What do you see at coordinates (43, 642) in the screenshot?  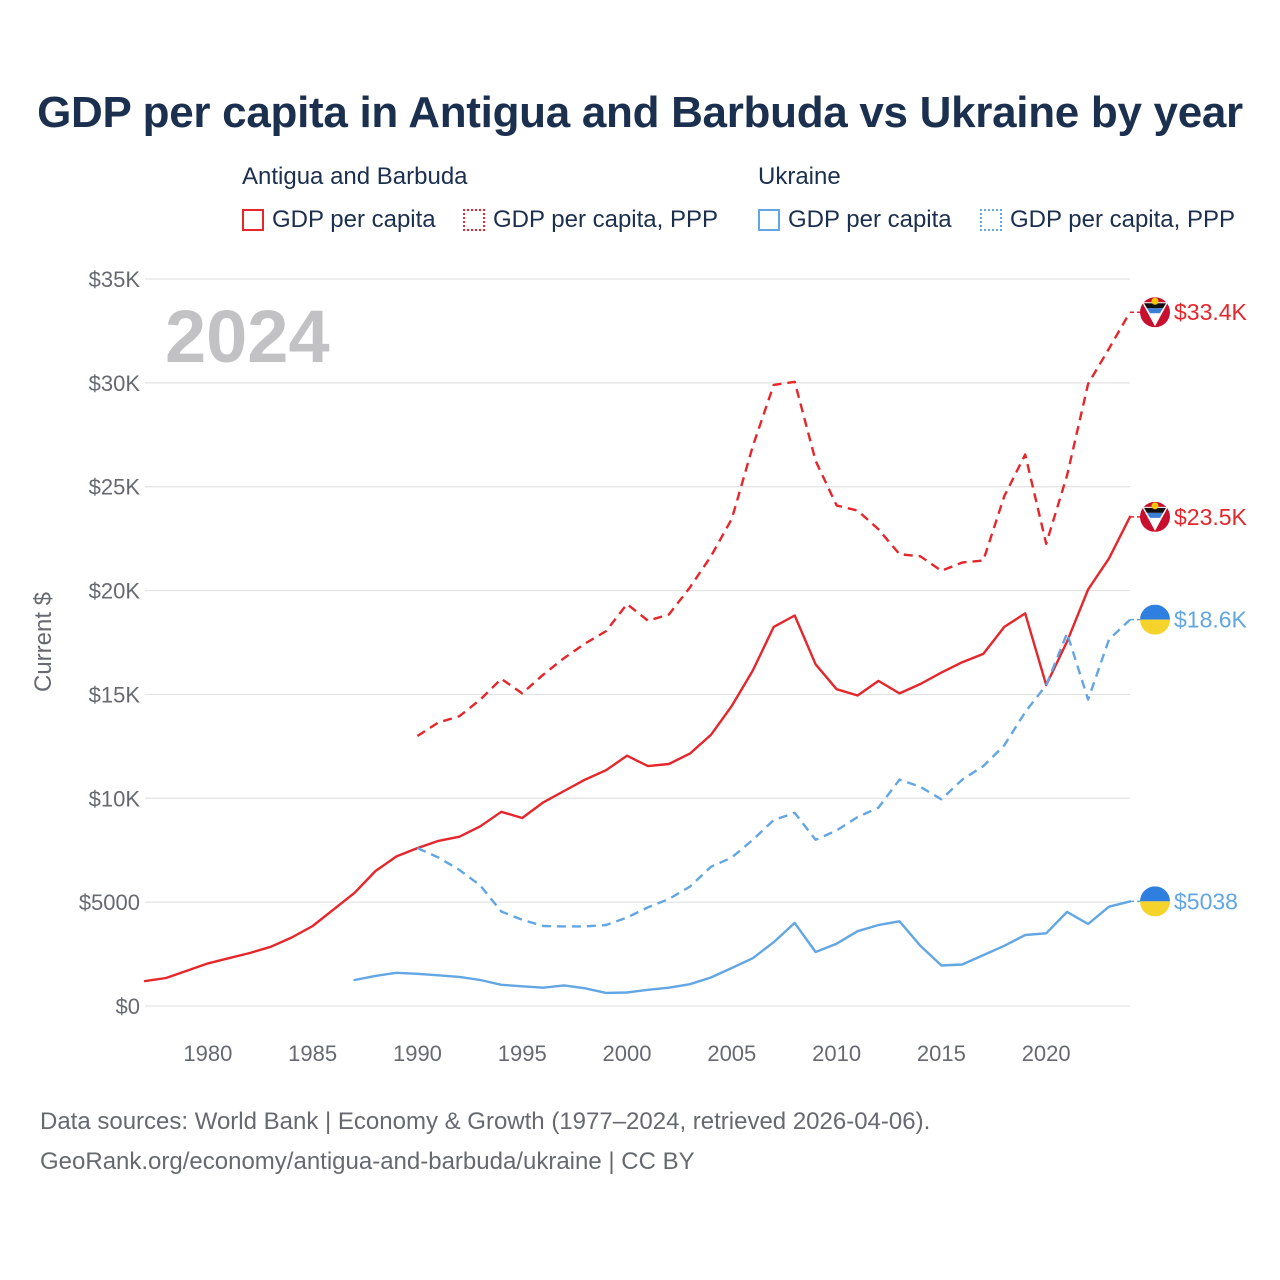 I see `y-axis-title: Current $` at bounding box center [43, 642].